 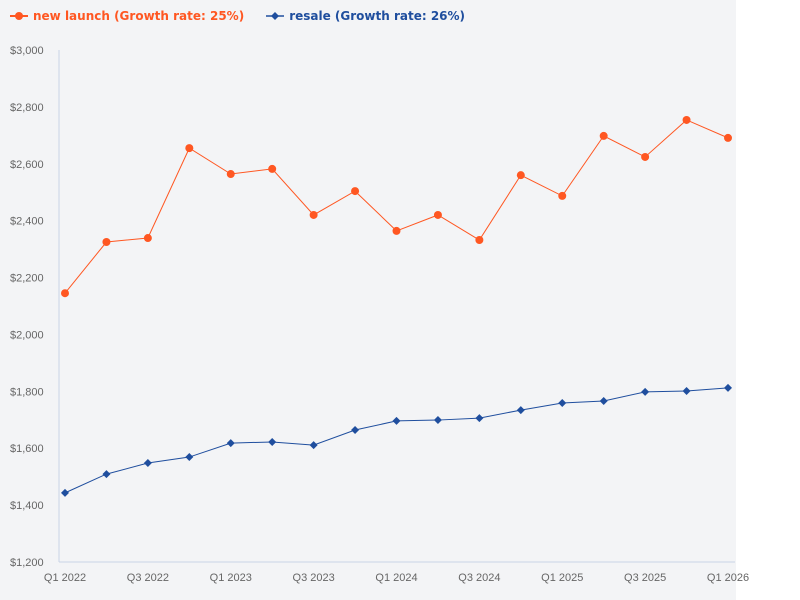 I want to click on y-tick-label: $2,400, so click(x=27, y=222).